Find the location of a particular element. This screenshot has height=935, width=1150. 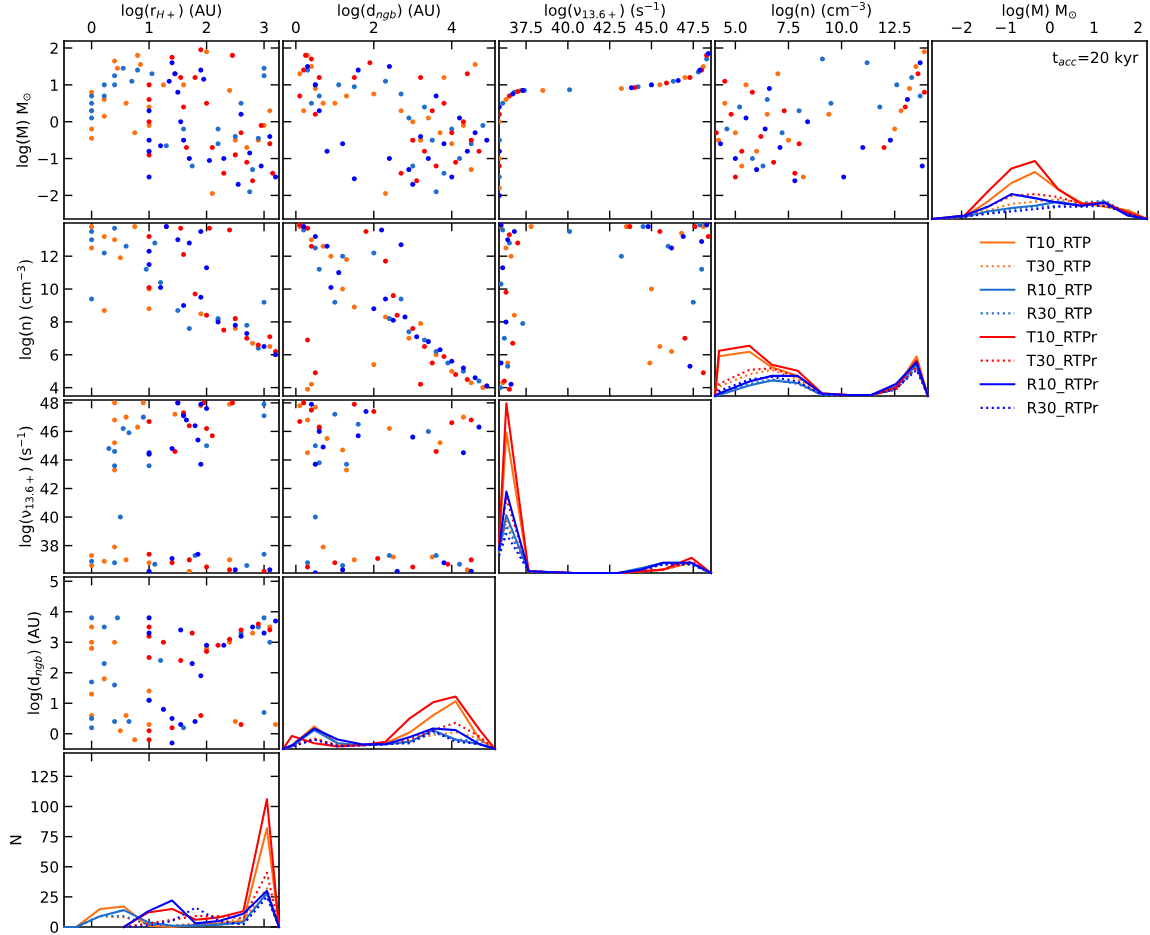

x-tick-label: 42.5 is located at coordinates (609, 27).